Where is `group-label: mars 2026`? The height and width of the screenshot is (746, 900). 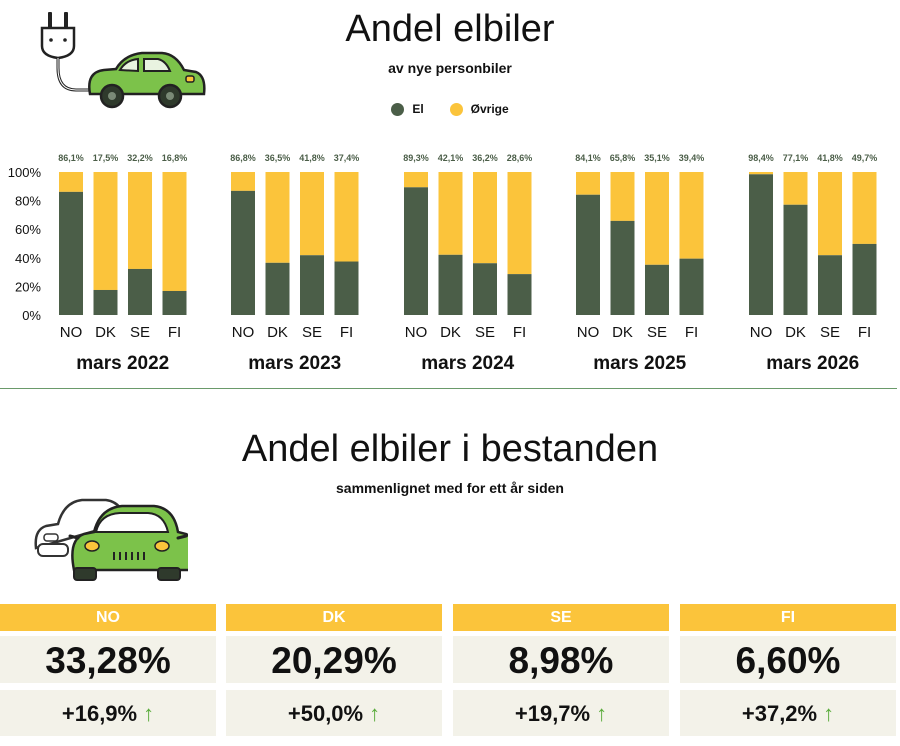
group-label: mars 2026 is located at coordinates (812, 363).